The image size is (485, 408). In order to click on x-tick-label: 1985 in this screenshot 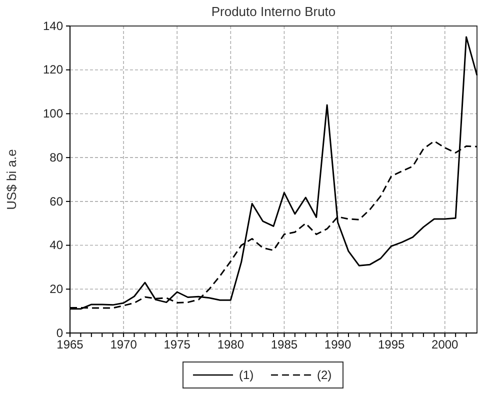, I will do `click(284, 345)`.